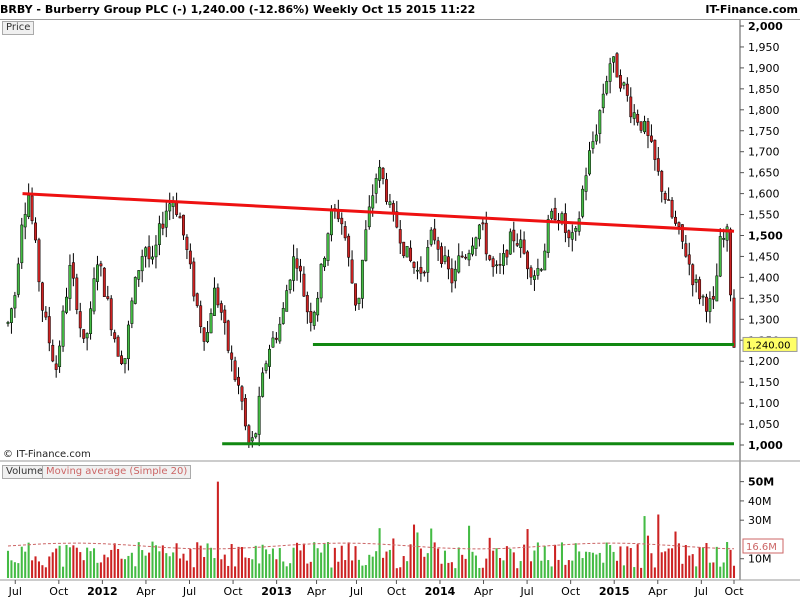 The image size is (800, 600). I want to click on x-tick-label: Oct, so click(571, 591).